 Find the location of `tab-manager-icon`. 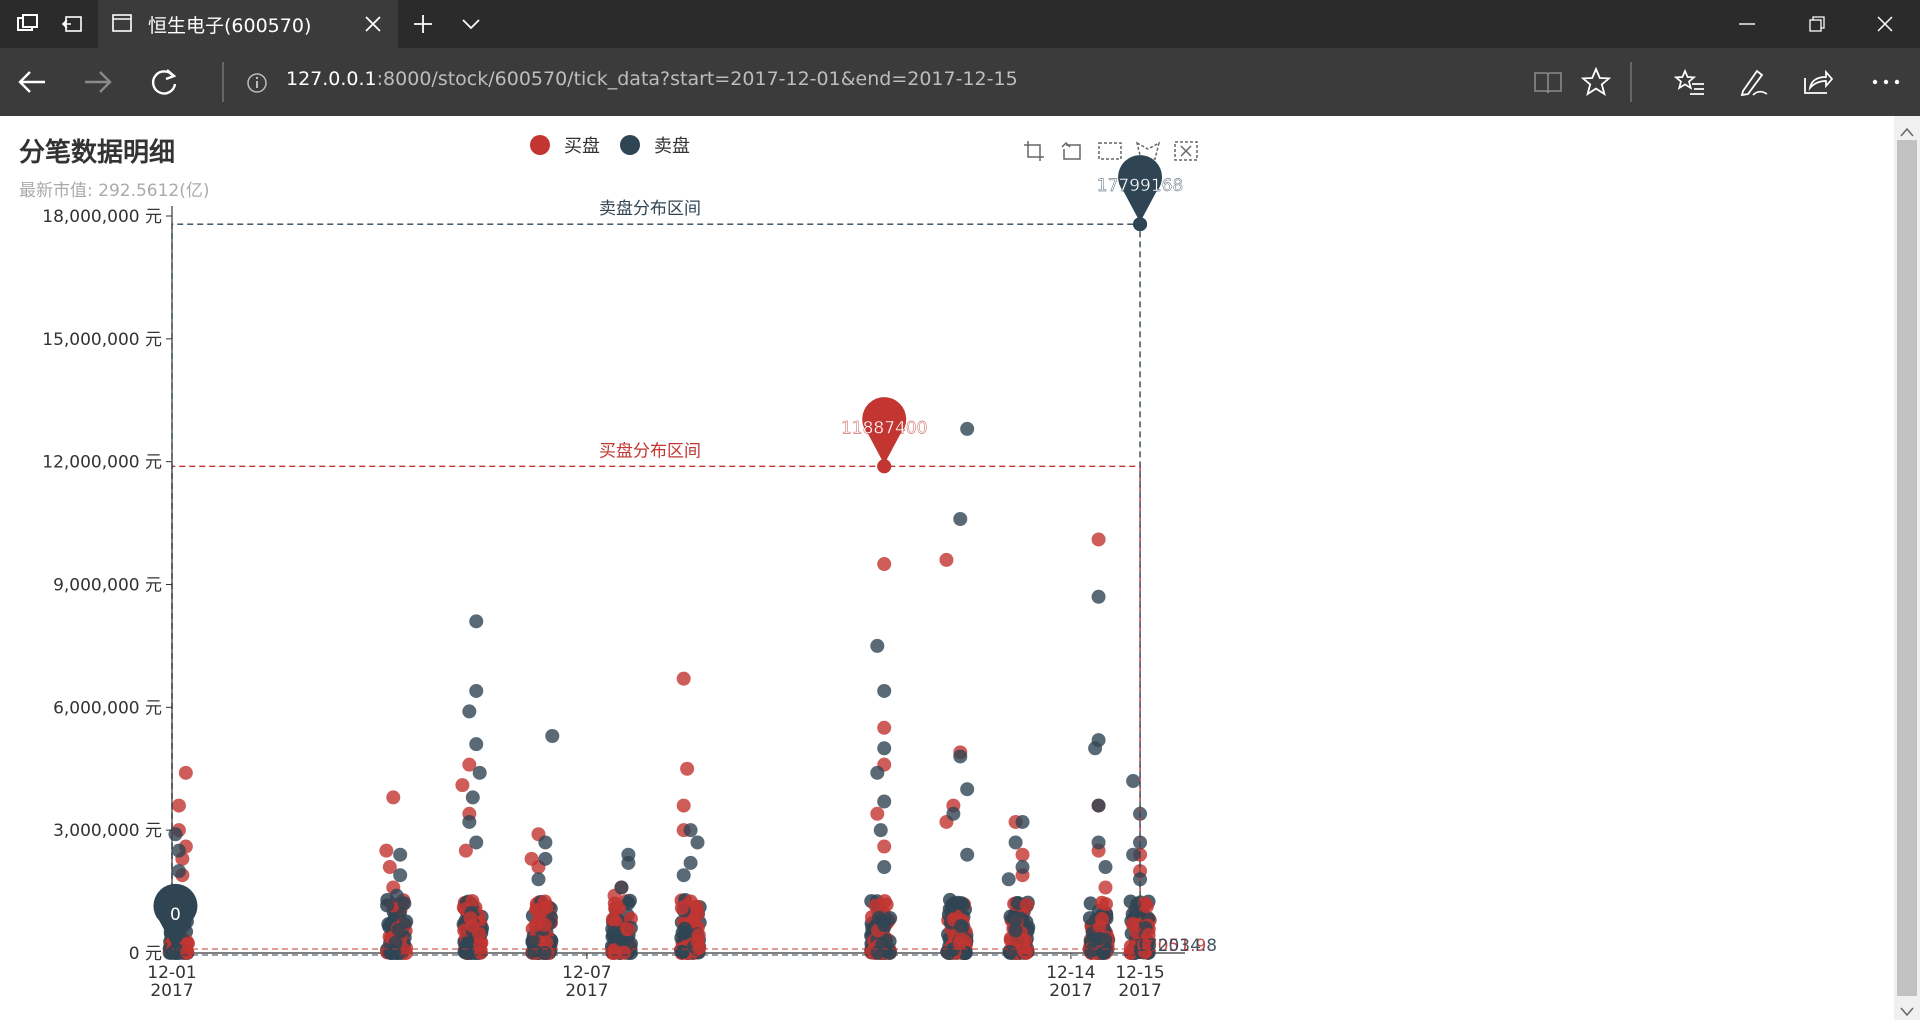

tab-manager-icon is located at coordinates (28, 24).